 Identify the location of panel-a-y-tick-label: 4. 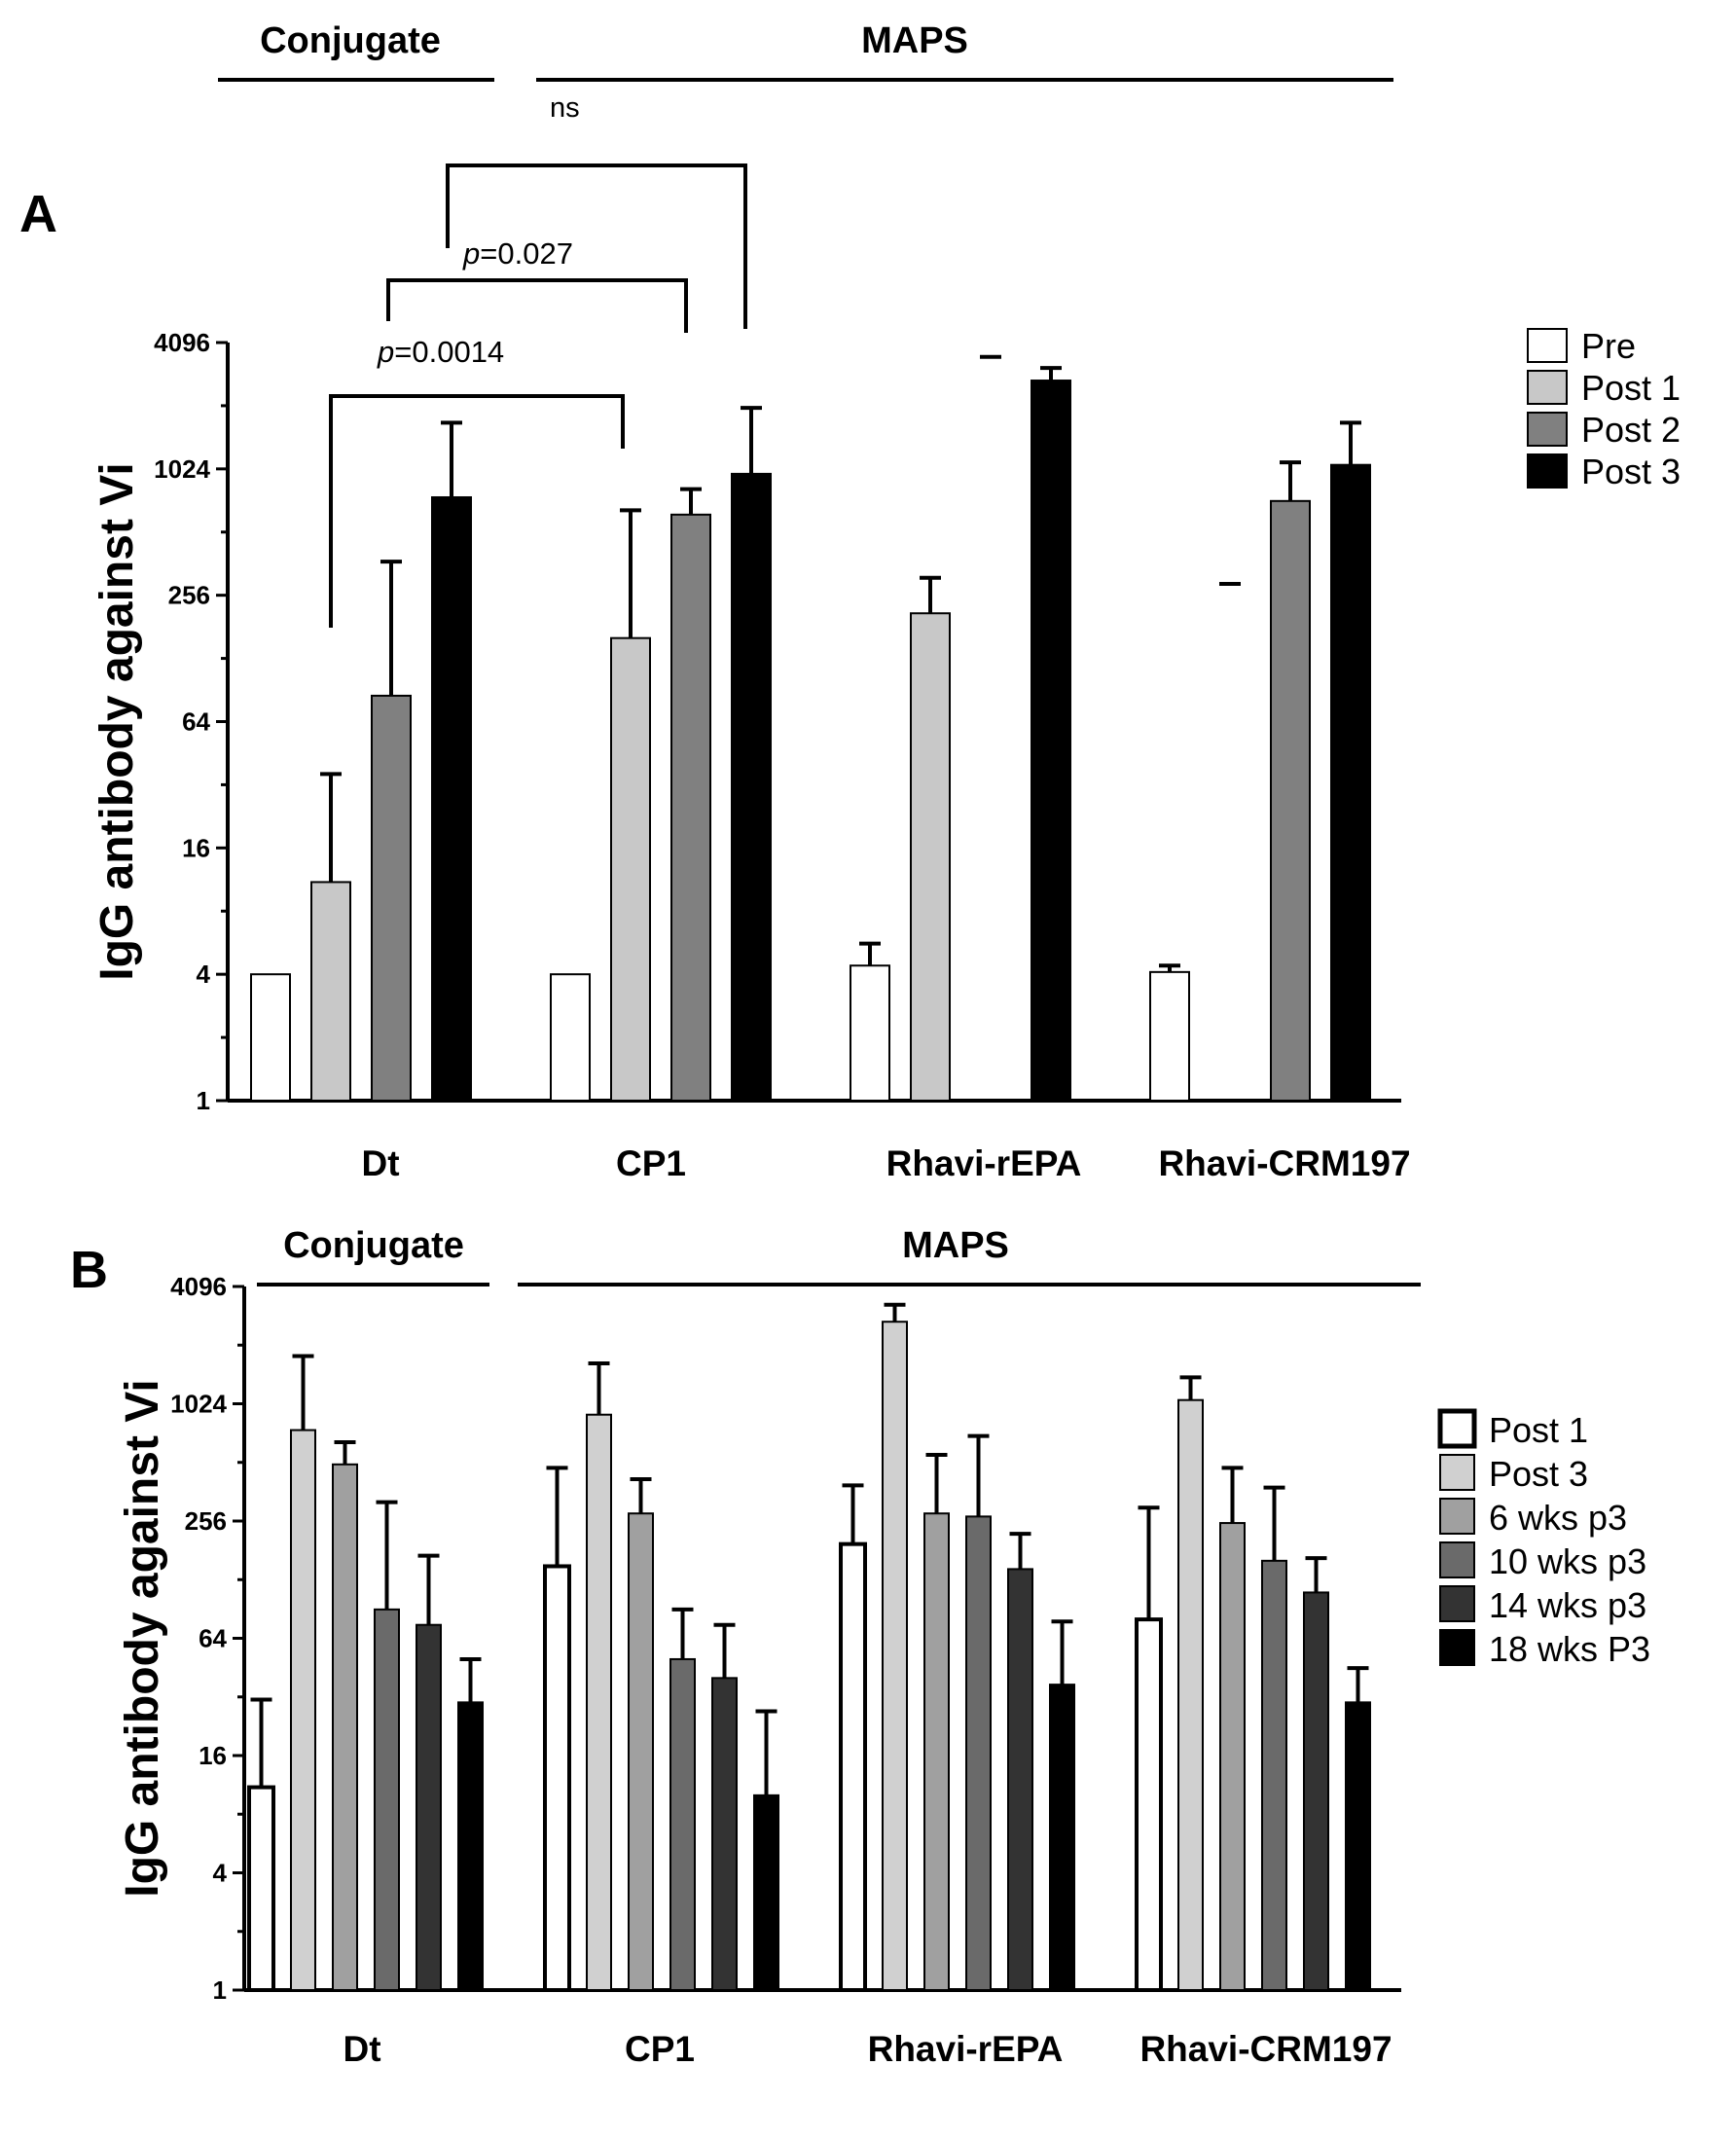
(204, 974).